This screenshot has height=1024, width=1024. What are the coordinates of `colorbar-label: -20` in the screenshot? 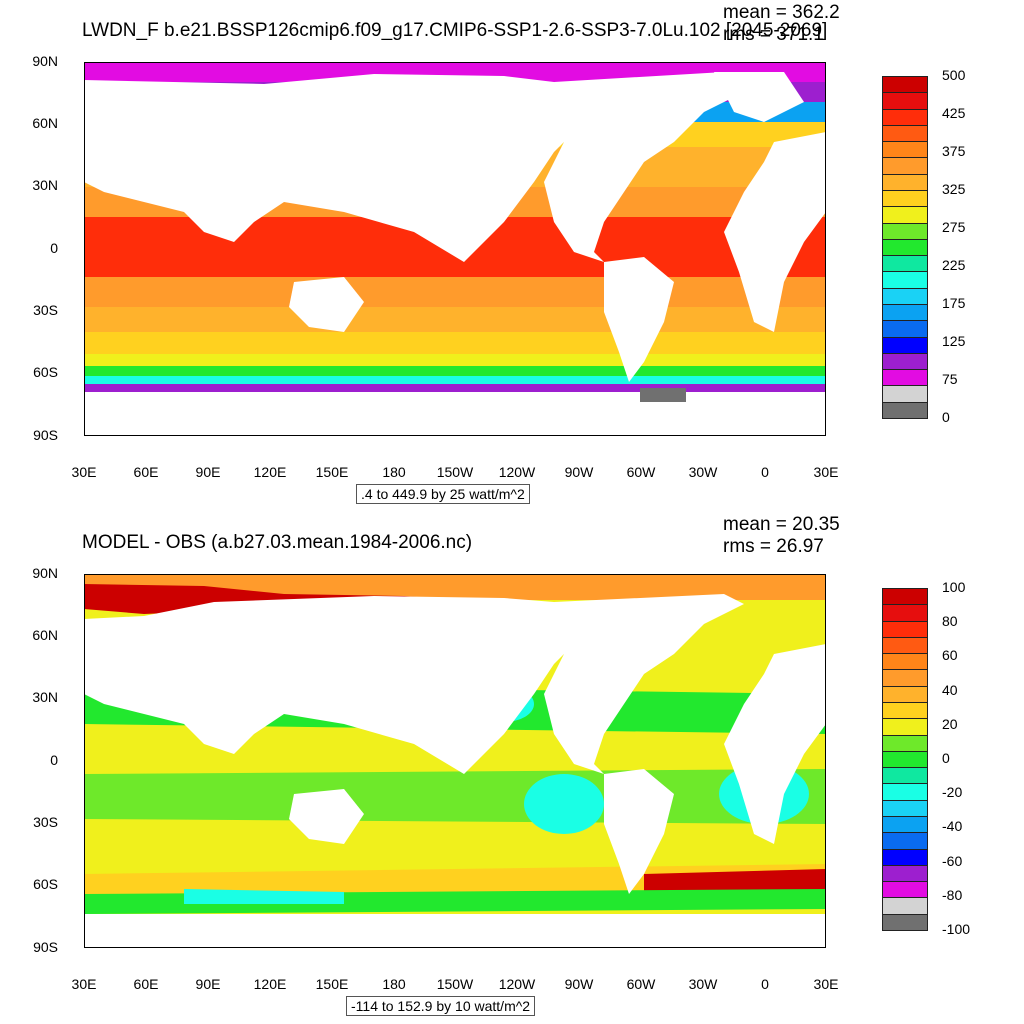 It's located at (952, 792).